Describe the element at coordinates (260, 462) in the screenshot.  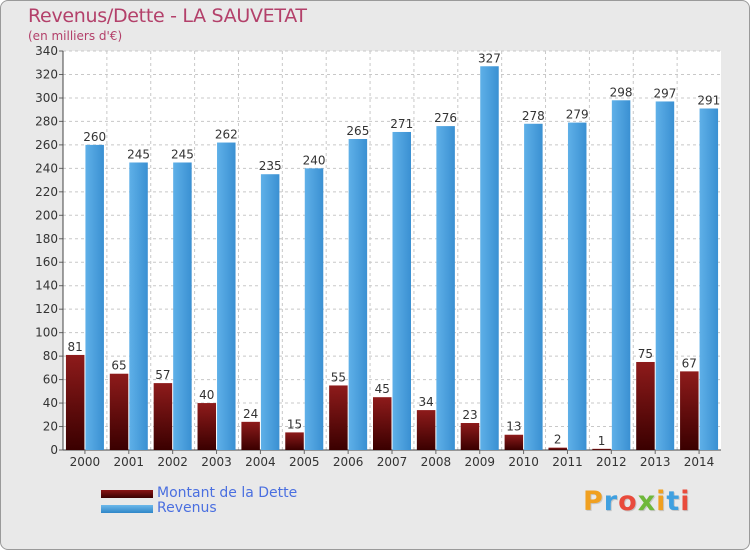
I see `x-tick-label: 2004` at that location.